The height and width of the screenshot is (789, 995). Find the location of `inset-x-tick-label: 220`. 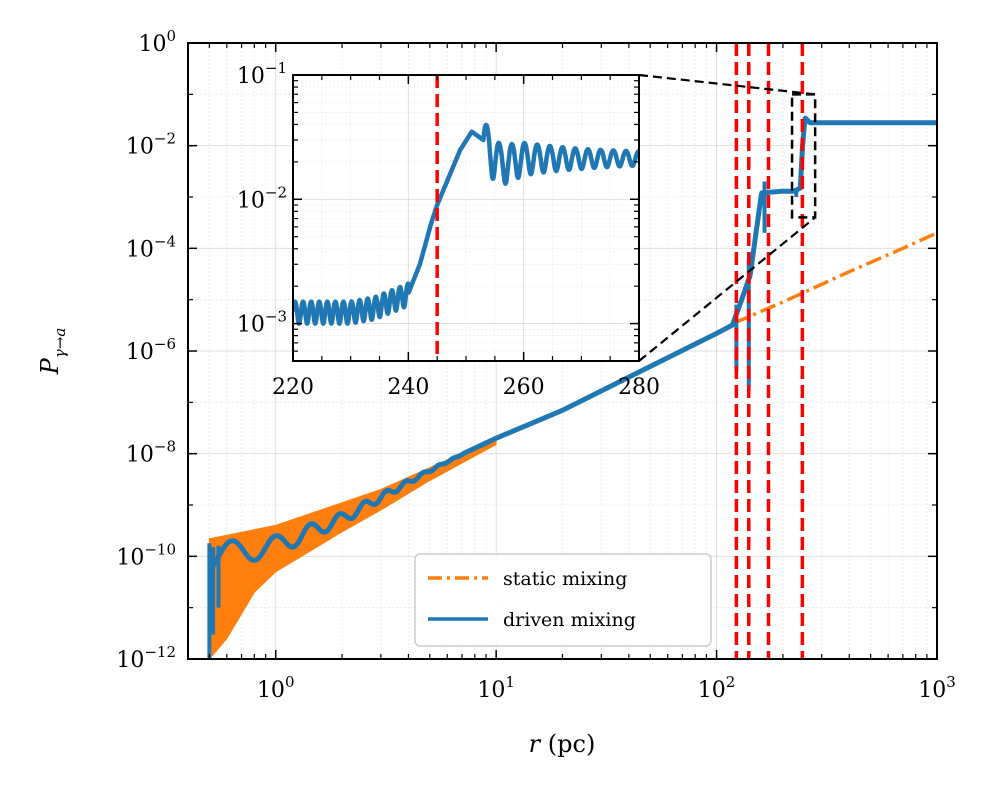

inset-x-tick-label: 220 is located at coordinates (293, 387).